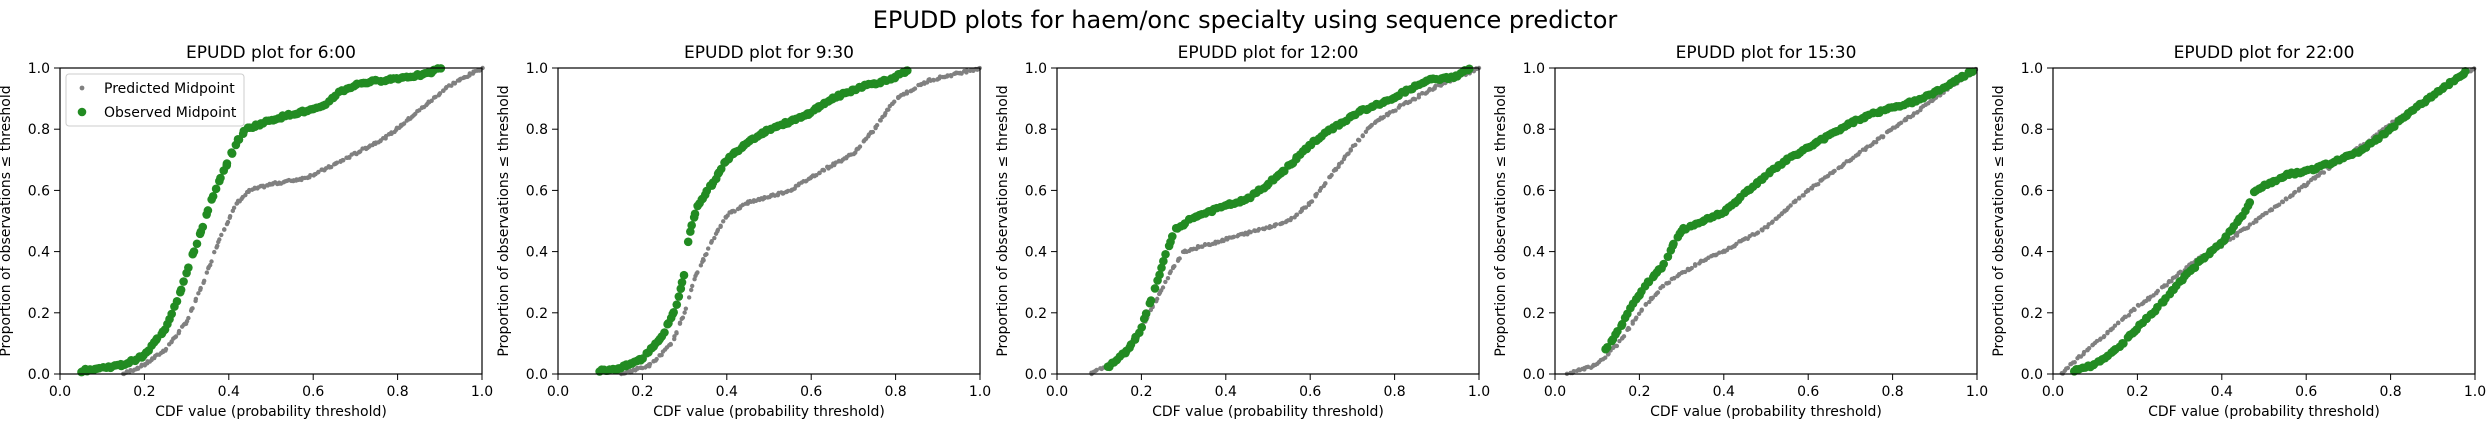  What do you see at coordinates (2264, 53) in the screenshot?
I see `panel-title: EPUDD plot for 22:00` at bounding box center [2264, 53].